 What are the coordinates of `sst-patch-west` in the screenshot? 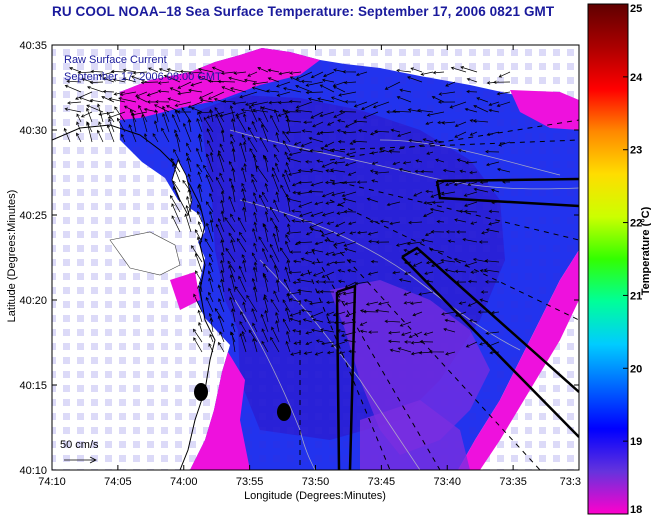 It's located at (185, 291).